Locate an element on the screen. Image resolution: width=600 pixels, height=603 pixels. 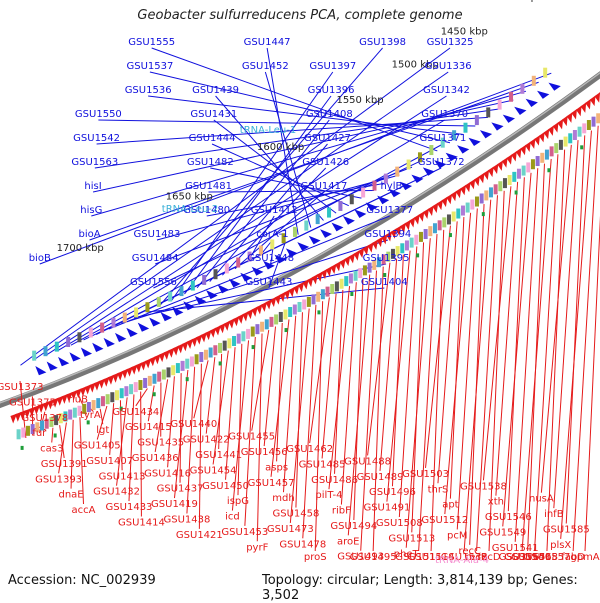
gene-label: GSU1373 is located at coordinates (21, 387).